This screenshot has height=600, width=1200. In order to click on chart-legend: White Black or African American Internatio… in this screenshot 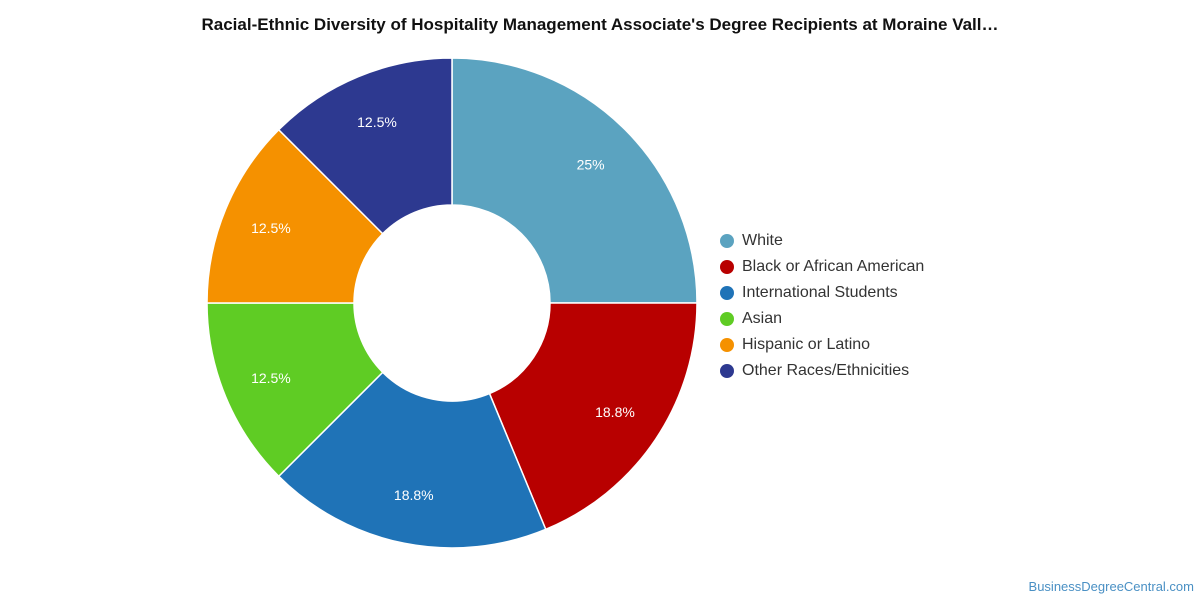, I will do `click(822, 306)`.